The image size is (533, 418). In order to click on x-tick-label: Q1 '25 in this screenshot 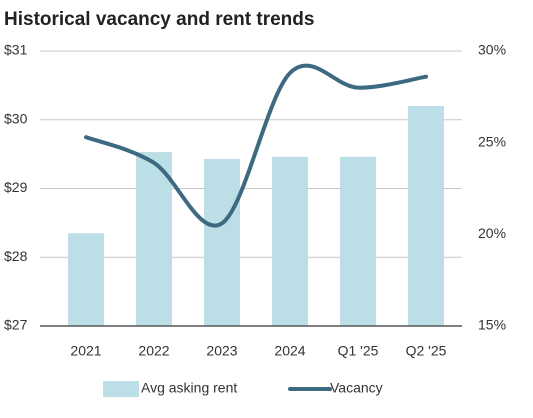, I will do `click(358, 351)`.